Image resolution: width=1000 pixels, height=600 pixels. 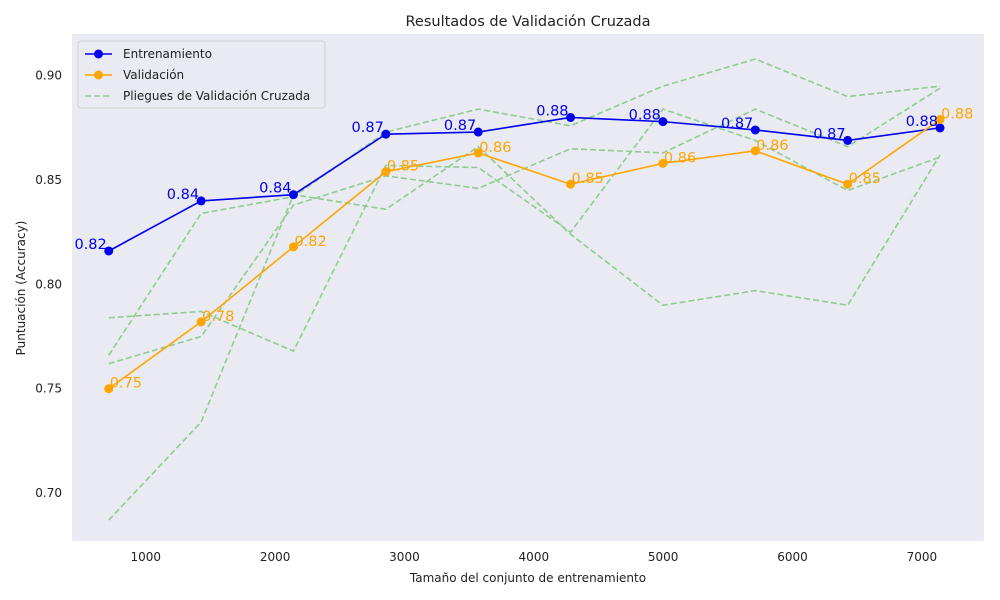 What do you see at coordinates (957, 115) in the screenshot?
I see `validation-data-label: 0.88` at bounding box center [957, 115].